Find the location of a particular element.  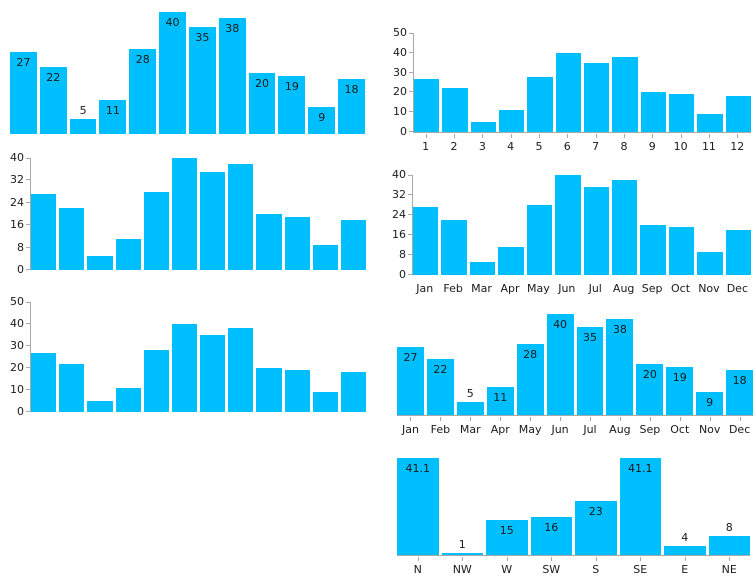

x-tick-label: 2 is located at coordinates (453, 143).